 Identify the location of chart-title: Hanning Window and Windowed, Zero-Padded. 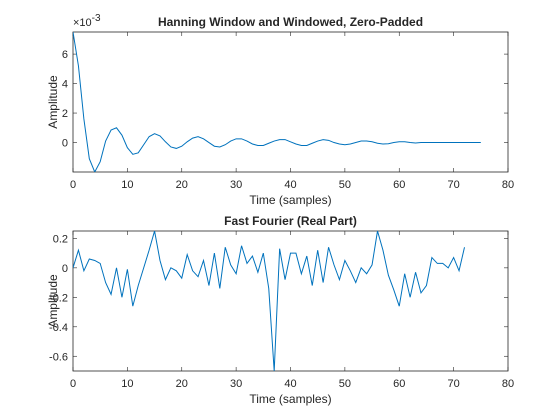
(290, 22).